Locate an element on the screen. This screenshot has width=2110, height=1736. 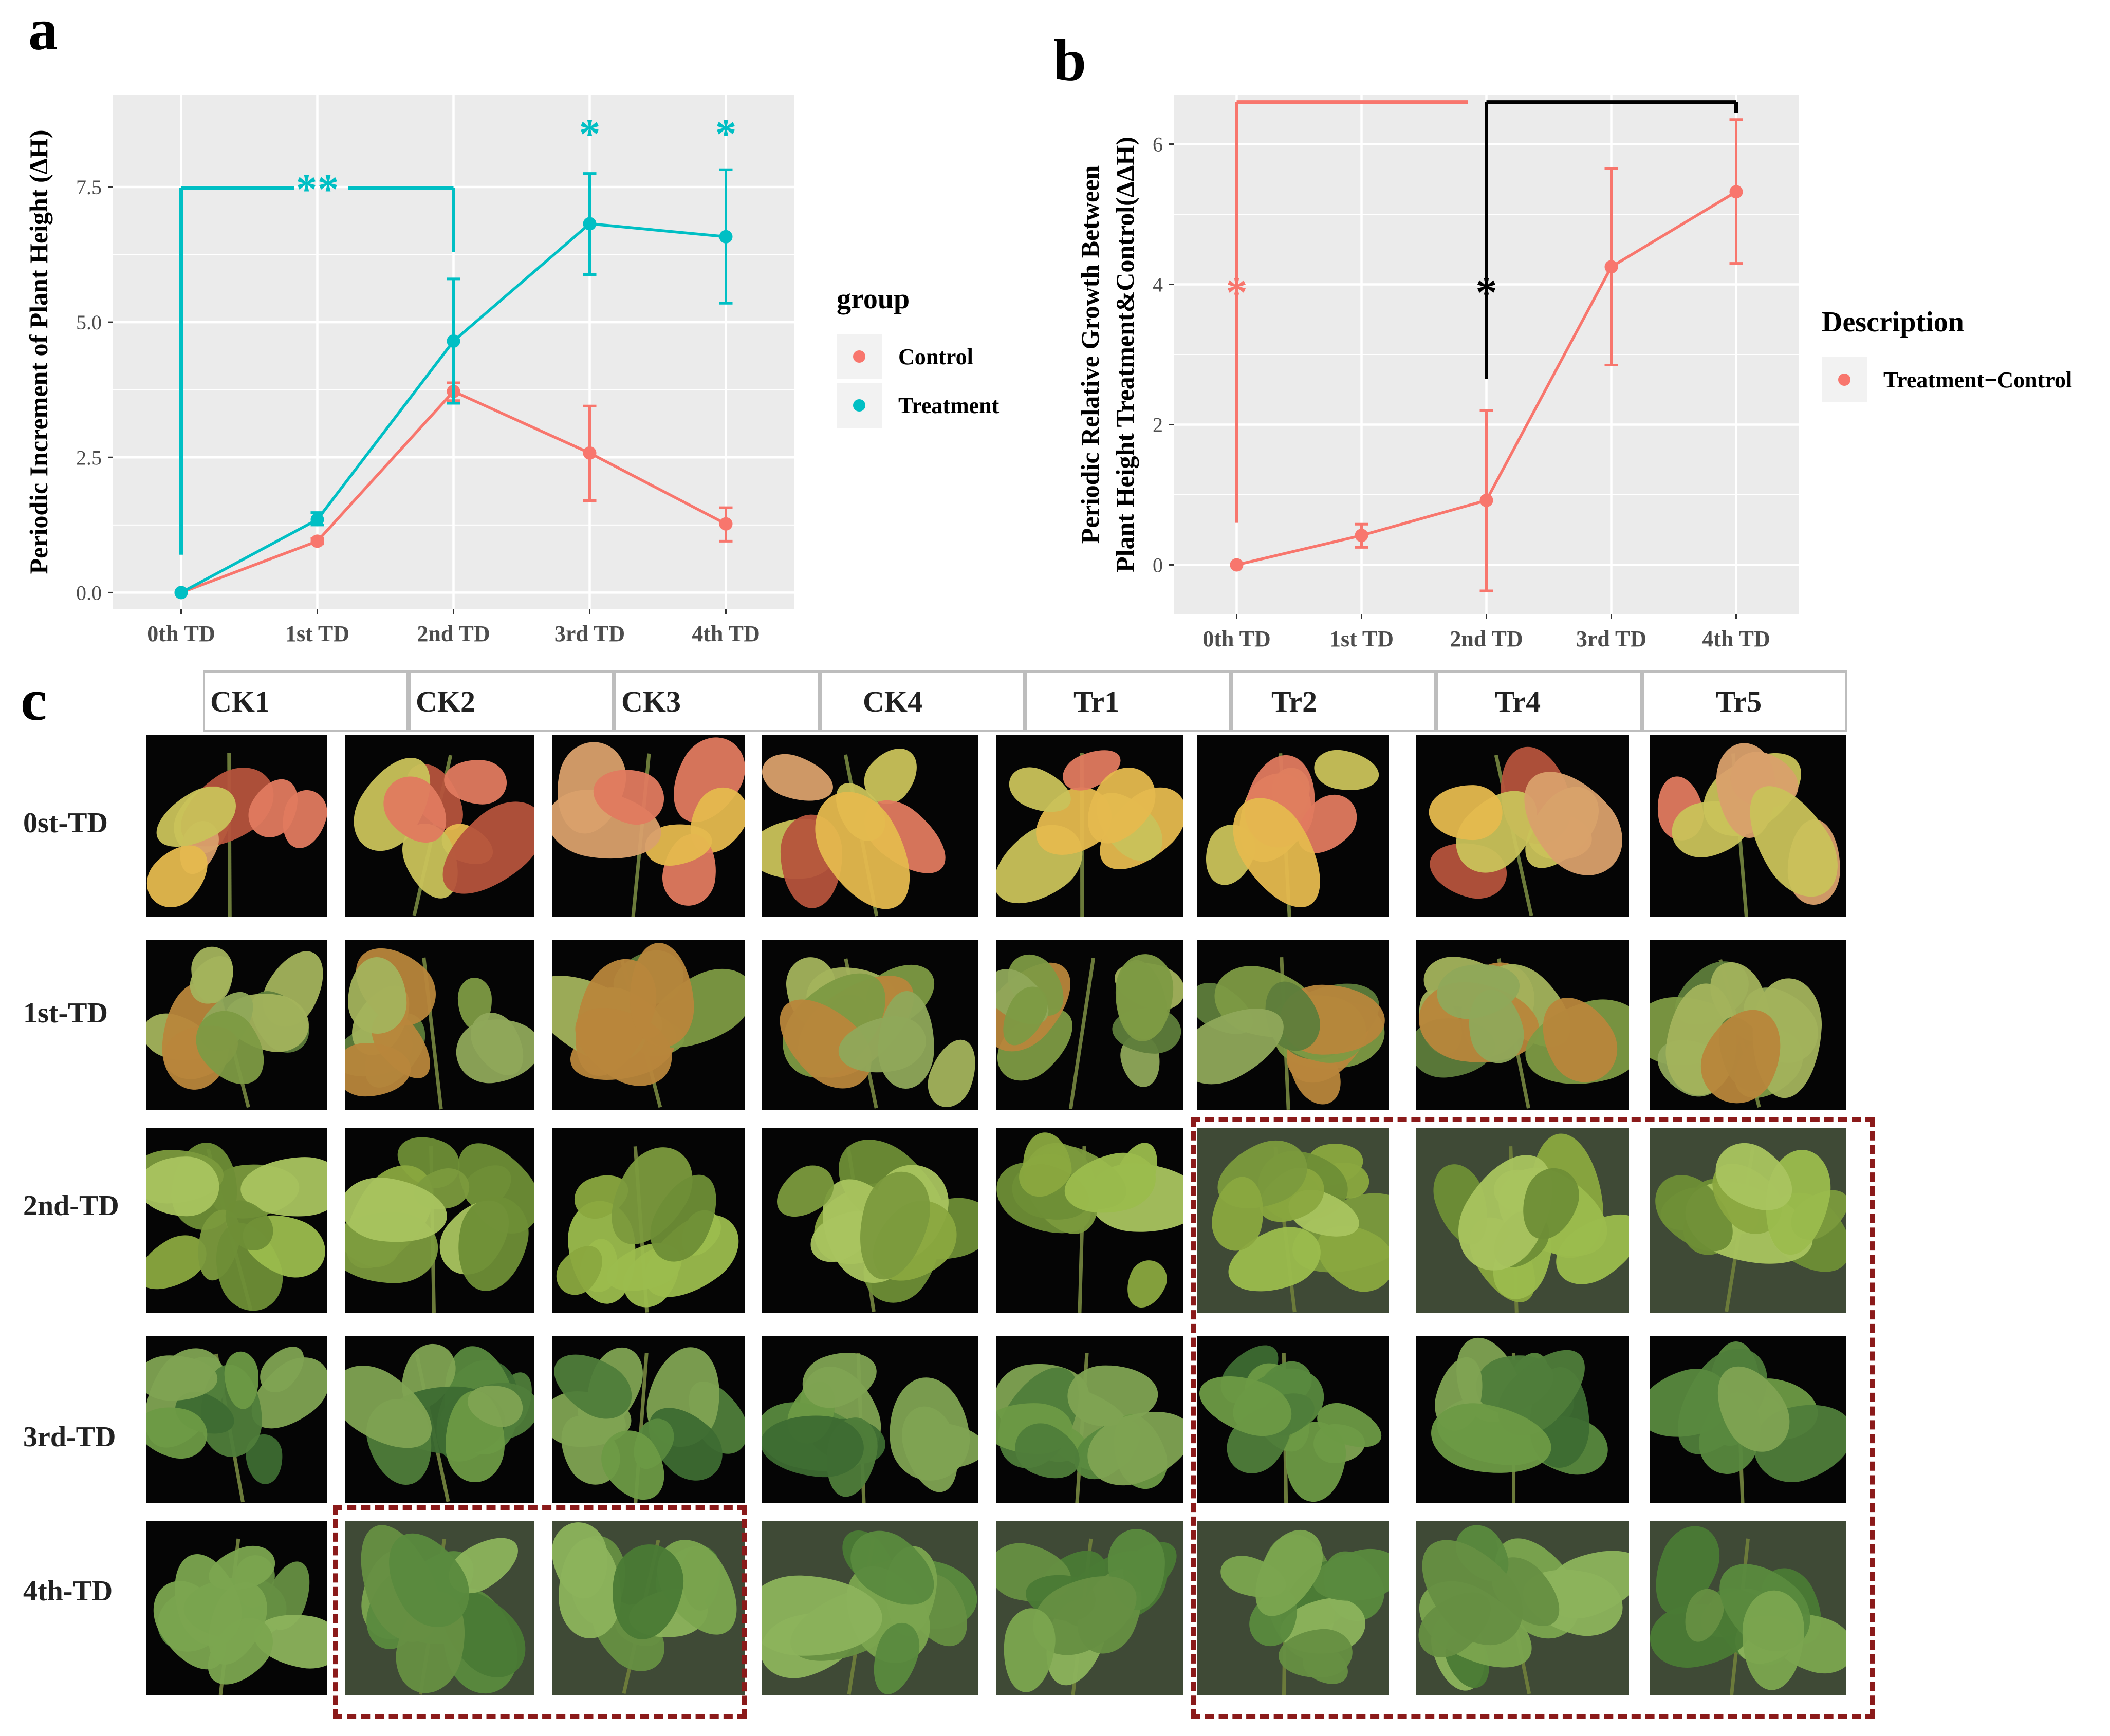
panel-label-c: c is located at coordinates (34, 700).